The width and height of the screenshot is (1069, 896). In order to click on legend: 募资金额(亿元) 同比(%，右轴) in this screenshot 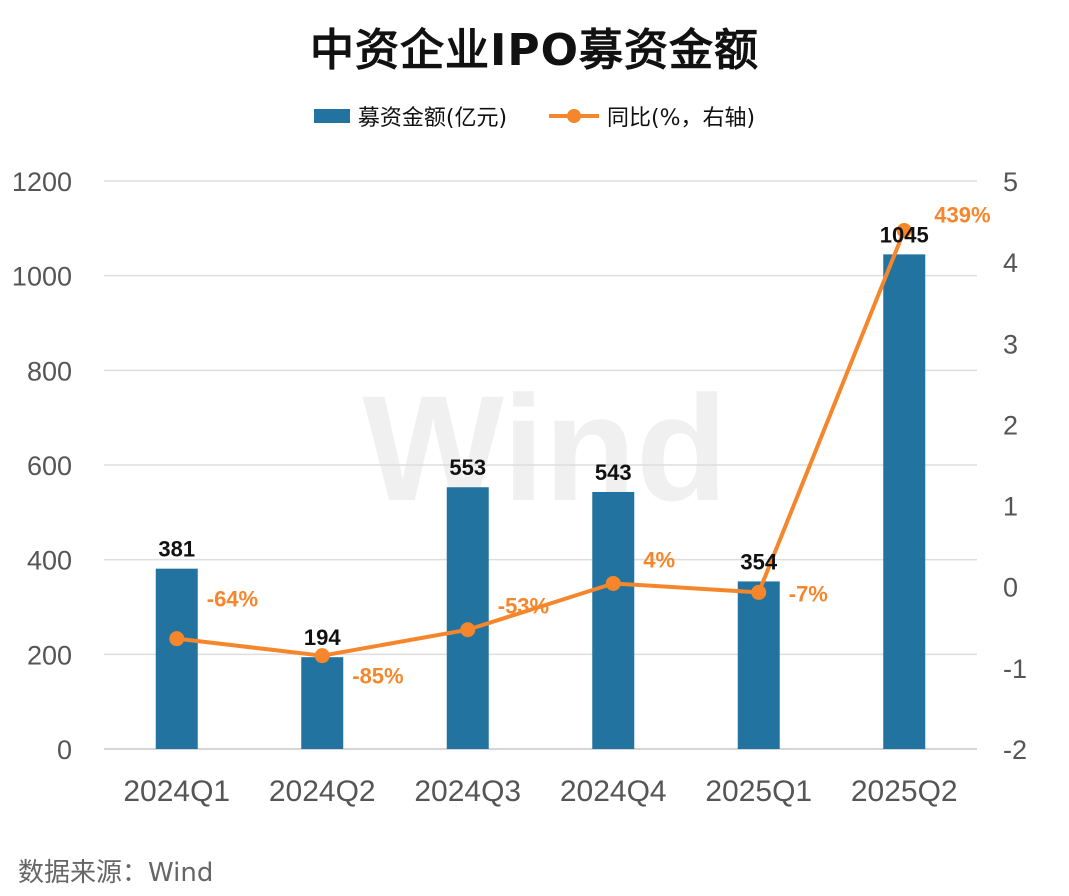, I will do `click(534, 116)`.